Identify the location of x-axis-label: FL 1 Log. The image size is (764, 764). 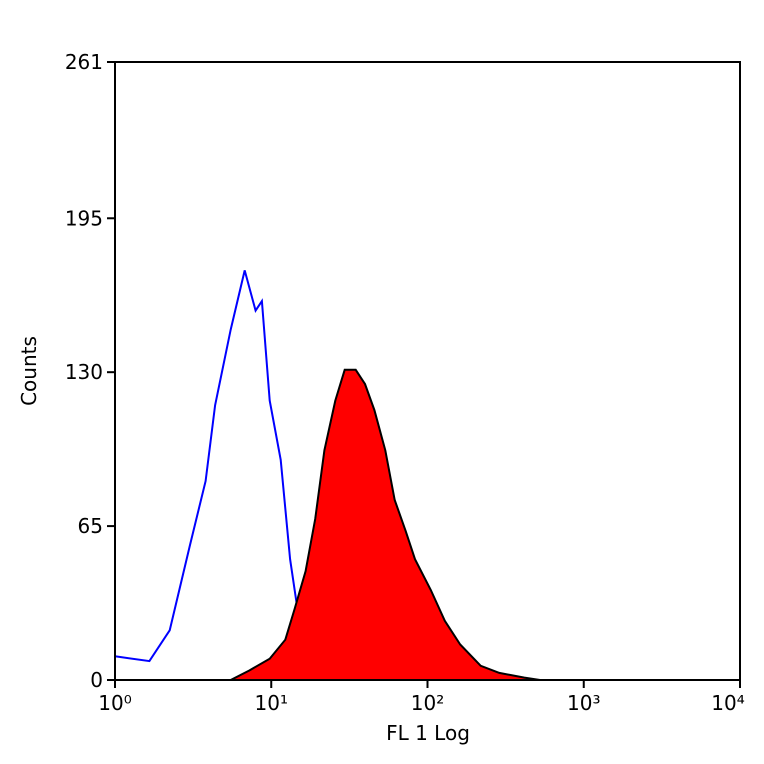
(428, 733).